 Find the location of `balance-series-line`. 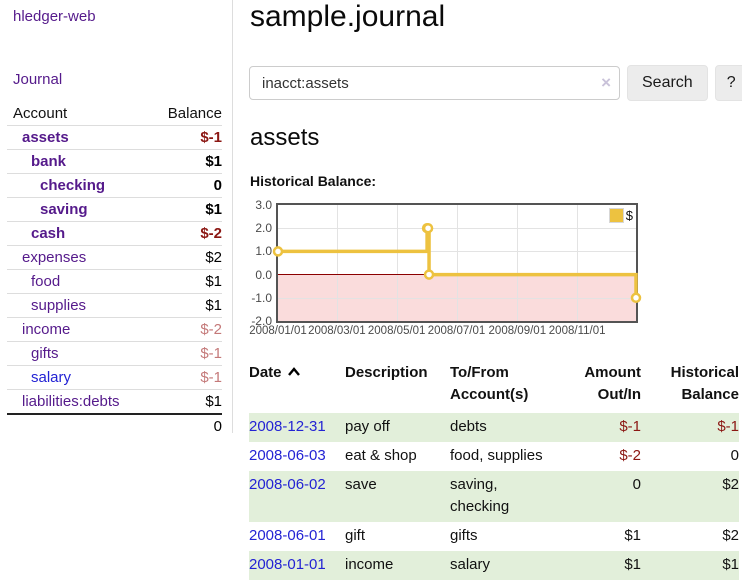

balance-series-line is located at coordinates (457, 263).